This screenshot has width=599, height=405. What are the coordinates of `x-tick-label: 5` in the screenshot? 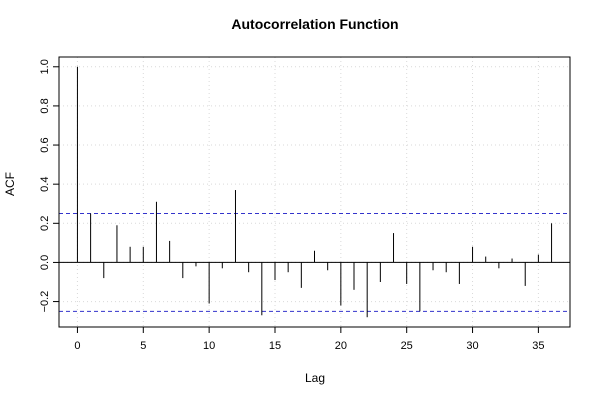 It's located at (143, 346).